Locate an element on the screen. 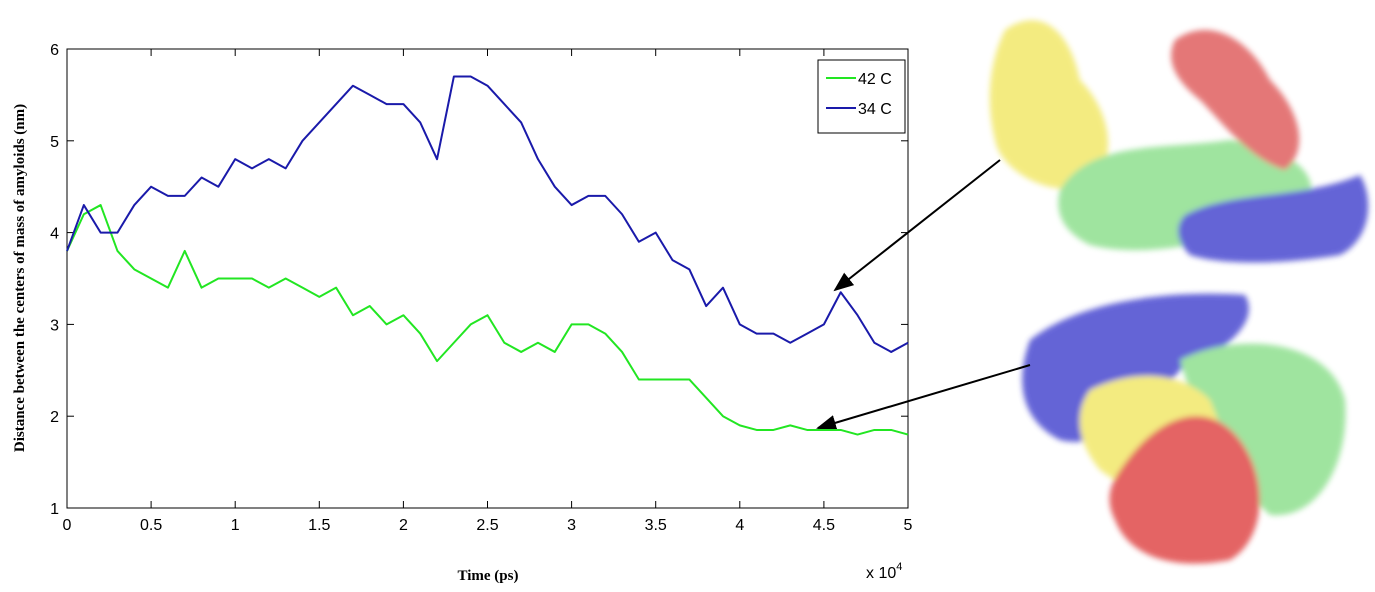 This screenshot has height=592, width=1375. x-tick-label: 1 is located at coordinates (235, 525).